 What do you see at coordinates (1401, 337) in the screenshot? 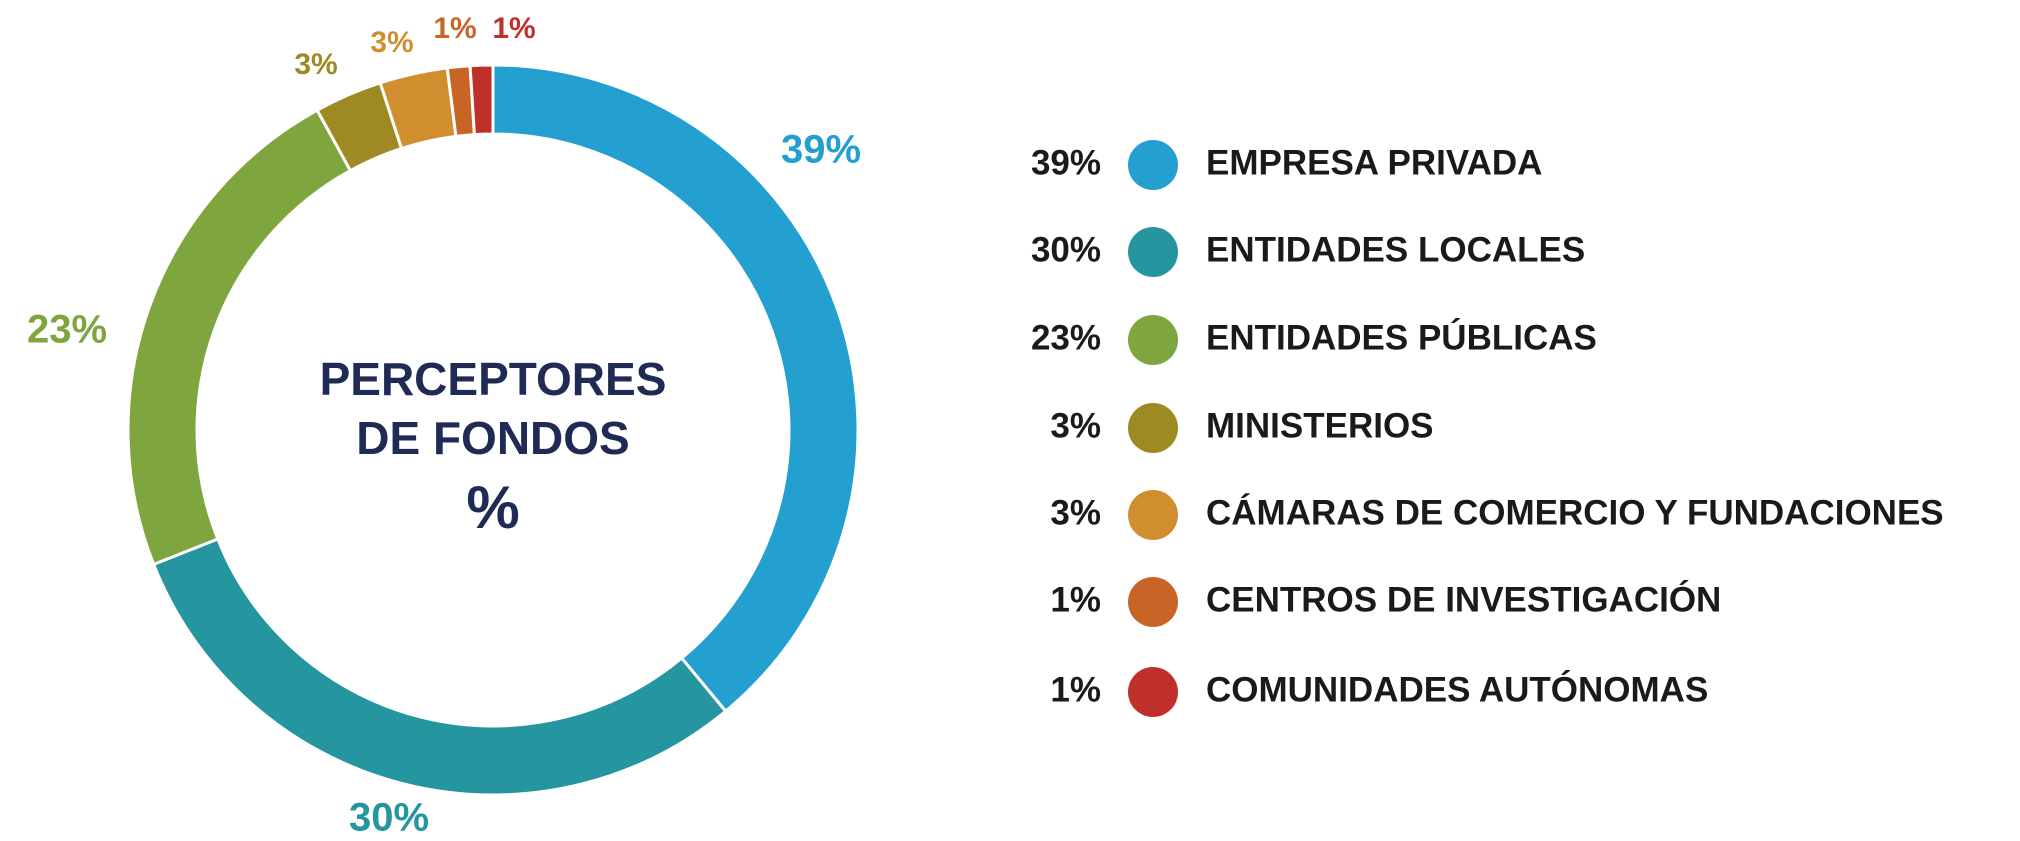
I see `legend-label: ENTIDADES PÚBLICAS` at bounding box center [1401, 337].